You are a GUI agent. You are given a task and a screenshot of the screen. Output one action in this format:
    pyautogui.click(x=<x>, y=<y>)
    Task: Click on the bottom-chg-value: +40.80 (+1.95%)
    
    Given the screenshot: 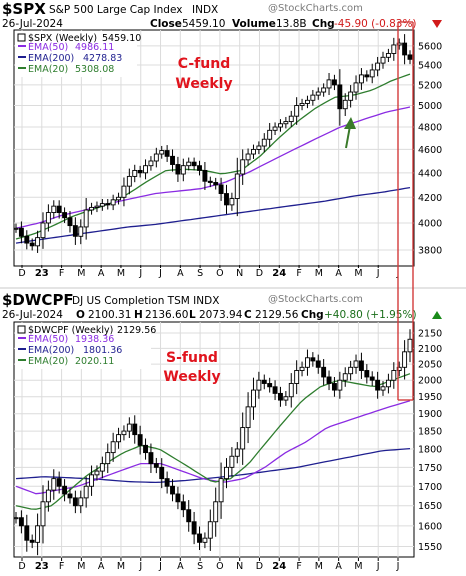 What is the action you would take?
    pyautogui.click(x=370, y=315)
    